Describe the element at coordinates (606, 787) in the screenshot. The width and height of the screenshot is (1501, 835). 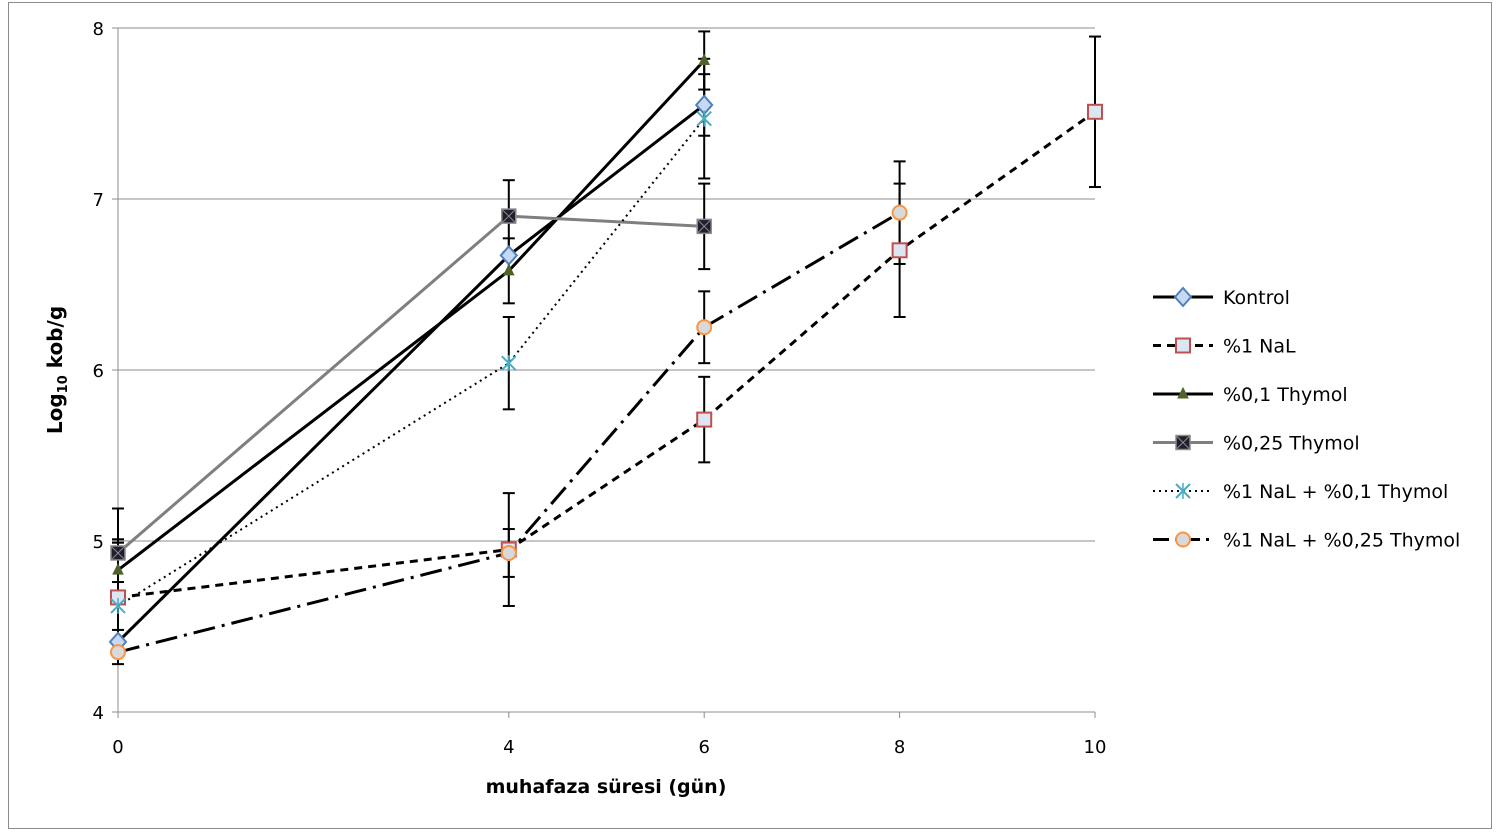
I see `x-axis-label: muhafaza süresi (gün)` at that location.